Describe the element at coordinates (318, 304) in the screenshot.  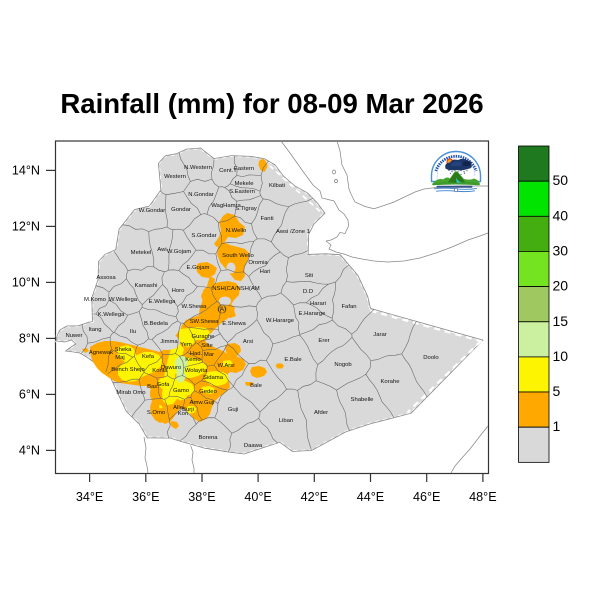
I see `svg-text: Harari` at that location.